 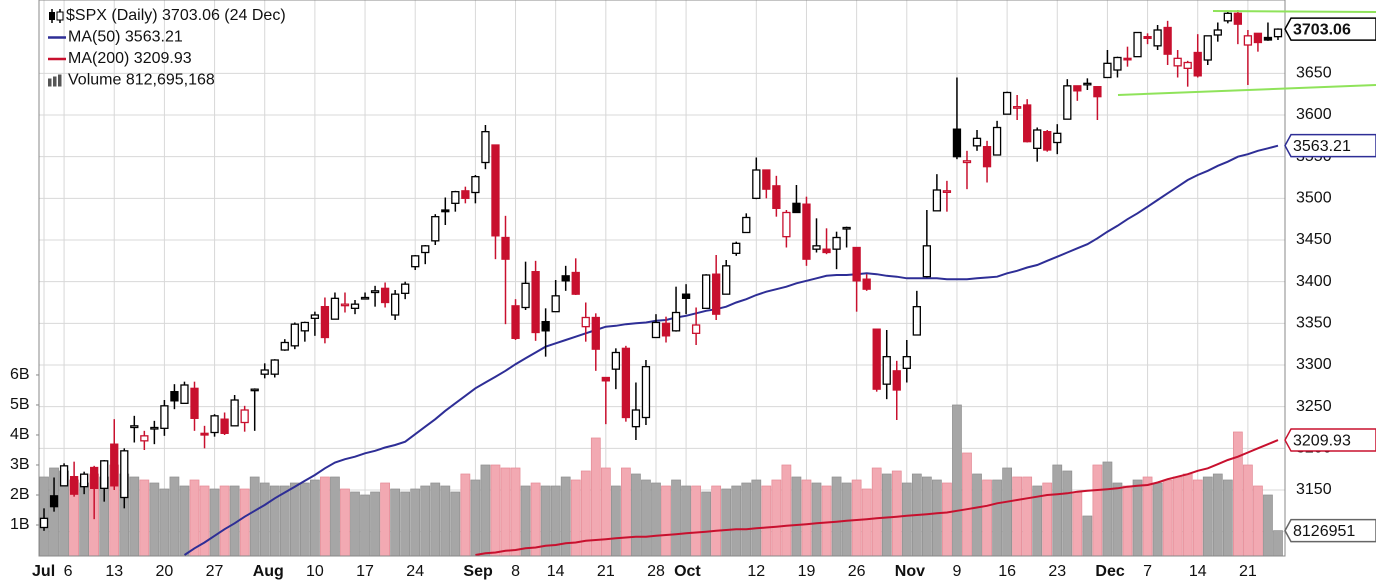 I want to click on x-tick-label: 26, so click(x=857, y=571).